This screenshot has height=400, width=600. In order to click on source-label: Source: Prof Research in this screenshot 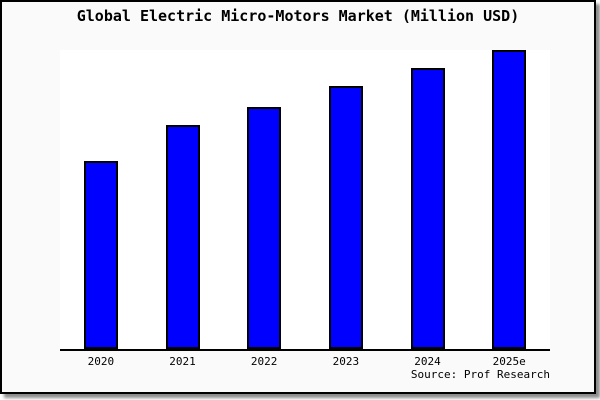, I will do `click(480, 374)`.